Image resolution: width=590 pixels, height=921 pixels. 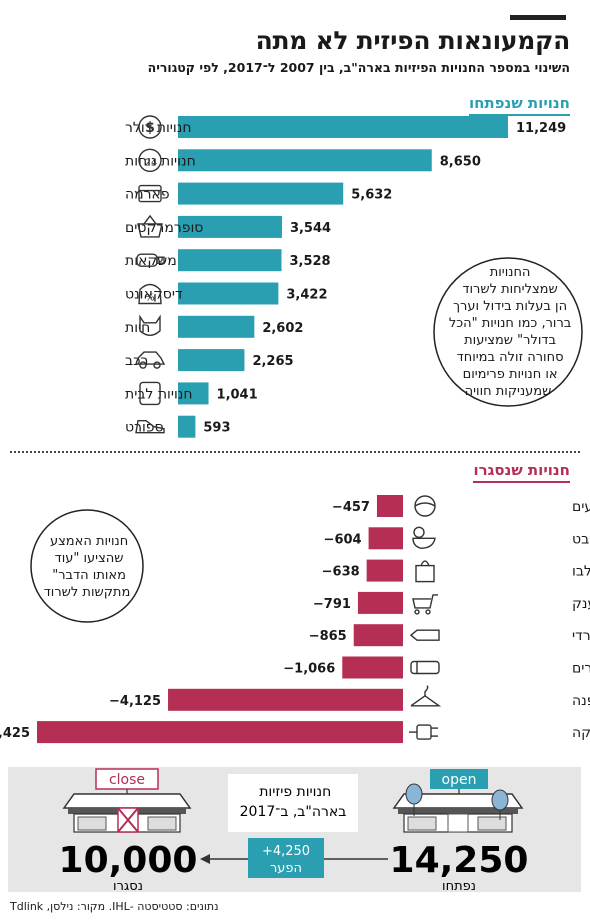 I want to click on opened-category-label-4: סופרמרקטים, so click(x=164, y=228).